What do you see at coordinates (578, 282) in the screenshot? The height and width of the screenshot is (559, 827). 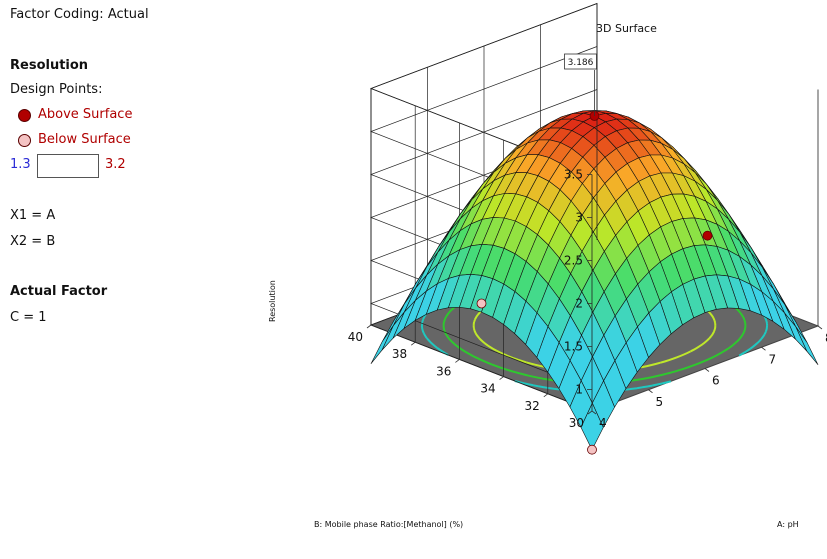 I see `z-axis-ticks: 1 1.5 2 2.5 3 3.5` at bounding box center [578, 282].